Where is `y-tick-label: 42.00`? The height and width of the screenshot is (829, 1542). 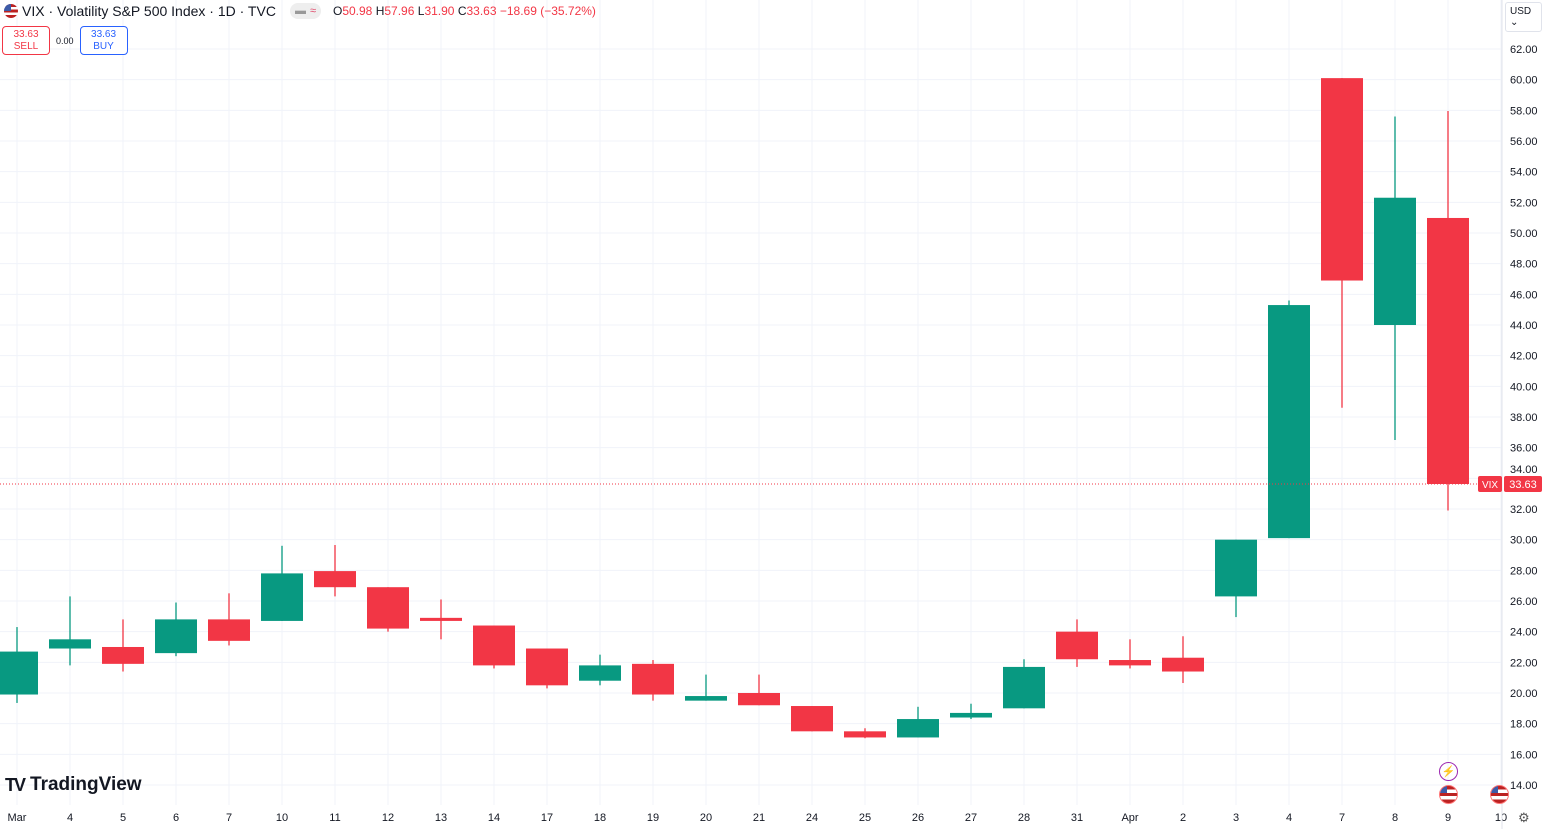
y-tick-label: 42.00 is located at coordinates (1524, 357).